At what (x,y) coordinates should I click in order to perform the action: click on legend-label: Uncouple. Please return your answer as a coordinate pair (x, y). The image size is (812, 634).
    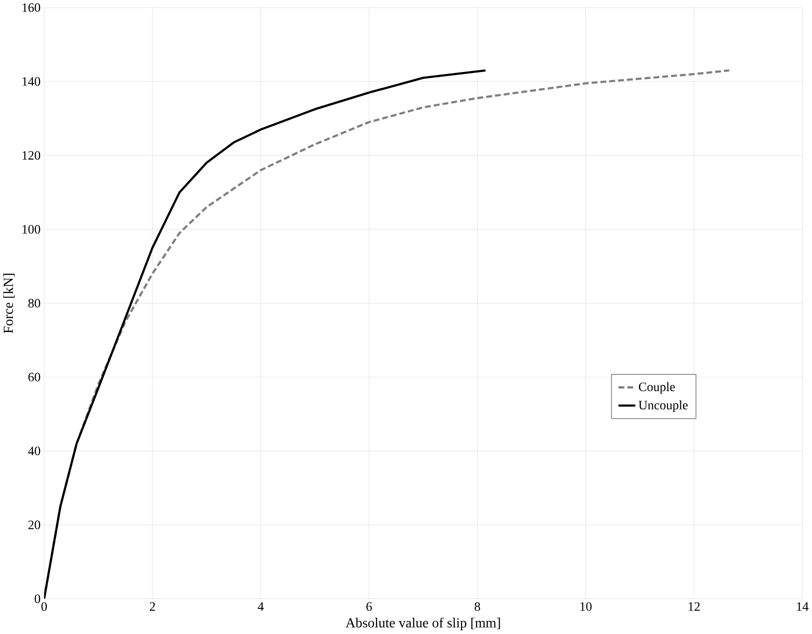
    Looking at the image, I should click on (663, 406).